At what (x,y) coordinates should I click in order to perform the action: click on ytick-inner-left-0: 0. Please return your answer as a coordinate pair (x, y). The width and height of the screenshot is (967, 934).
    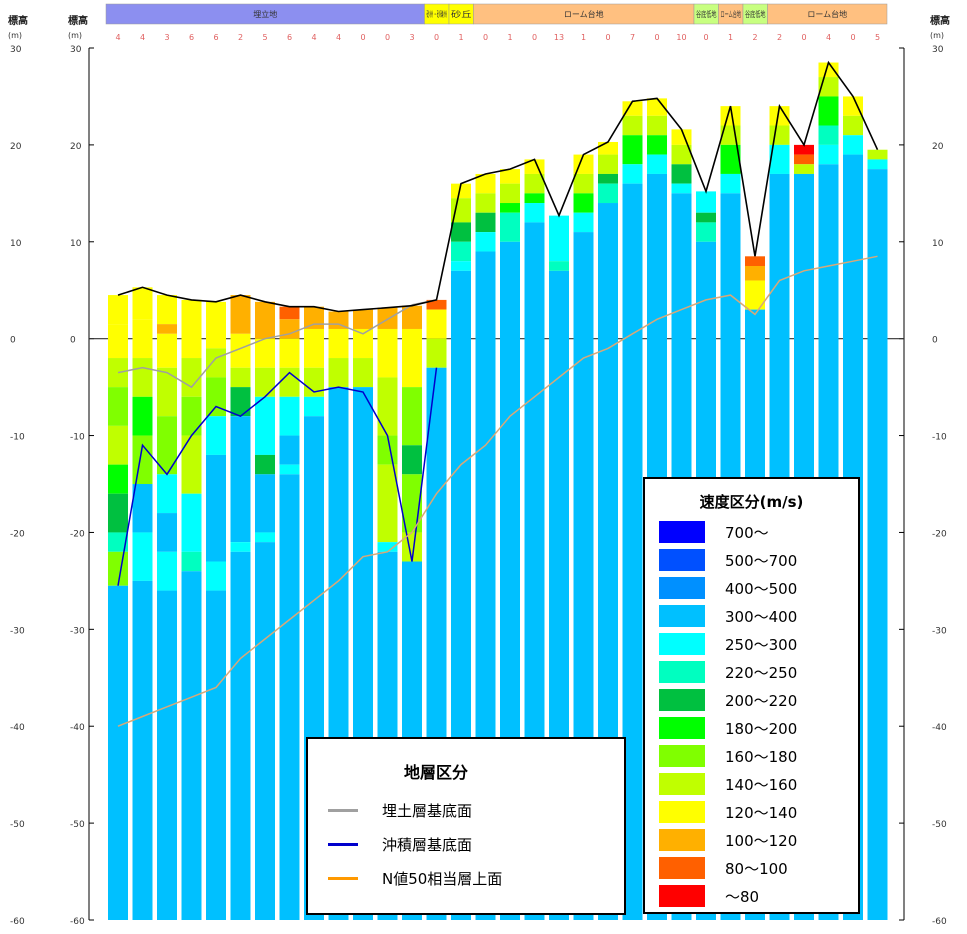
    Looking at the image, I should click on (73, 341).